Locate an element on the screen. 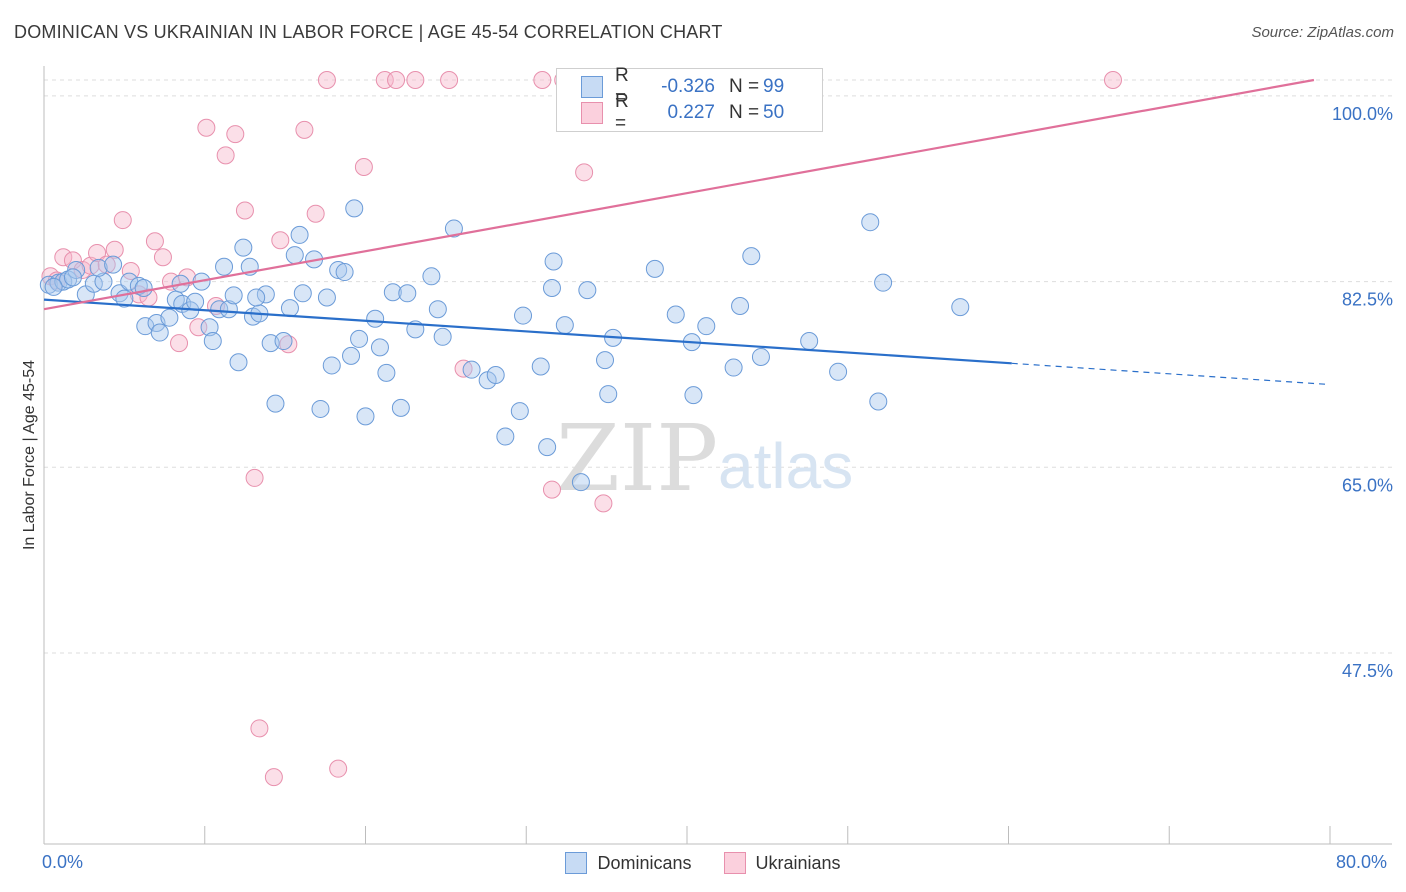 This screenshot has width=1406, height=892. legend-row-dominicans: R = -0.326 N = 99 is located at coordinates (683, 86).